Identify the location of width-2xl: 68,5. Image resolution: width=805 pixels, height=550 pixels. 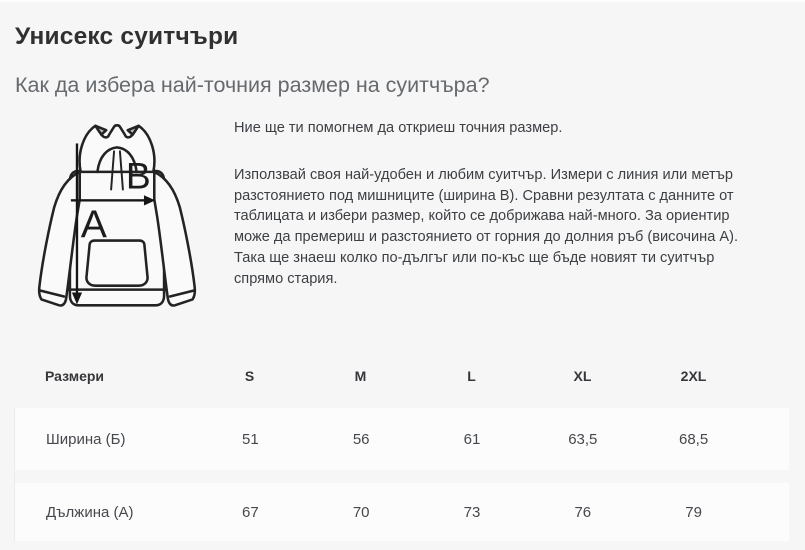
(693, 439).